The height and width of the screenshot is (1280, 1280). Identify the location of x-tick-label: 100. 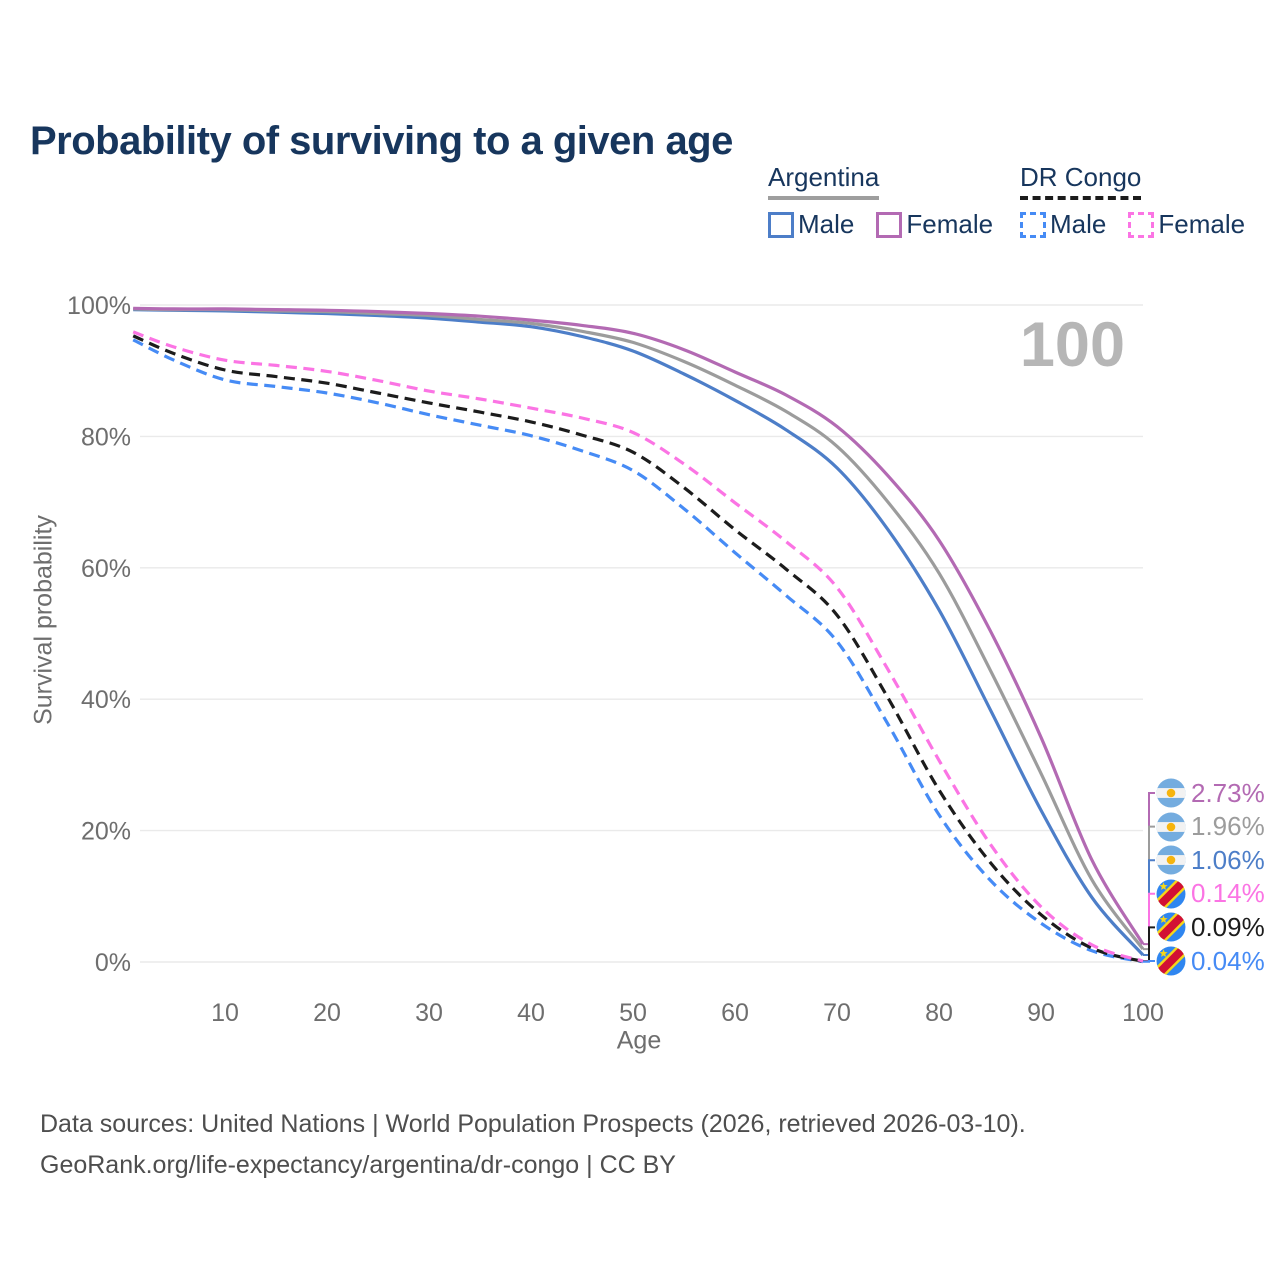
(1143, 1013).